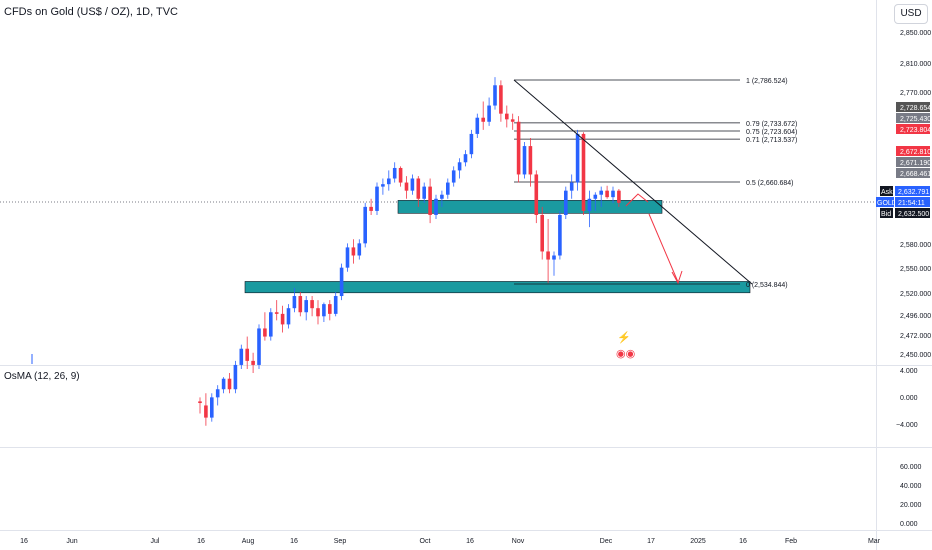  Describe the element at coordinates (624, 338) in the screenshot. I see `lightning-event-icon: ⚡` at that location.